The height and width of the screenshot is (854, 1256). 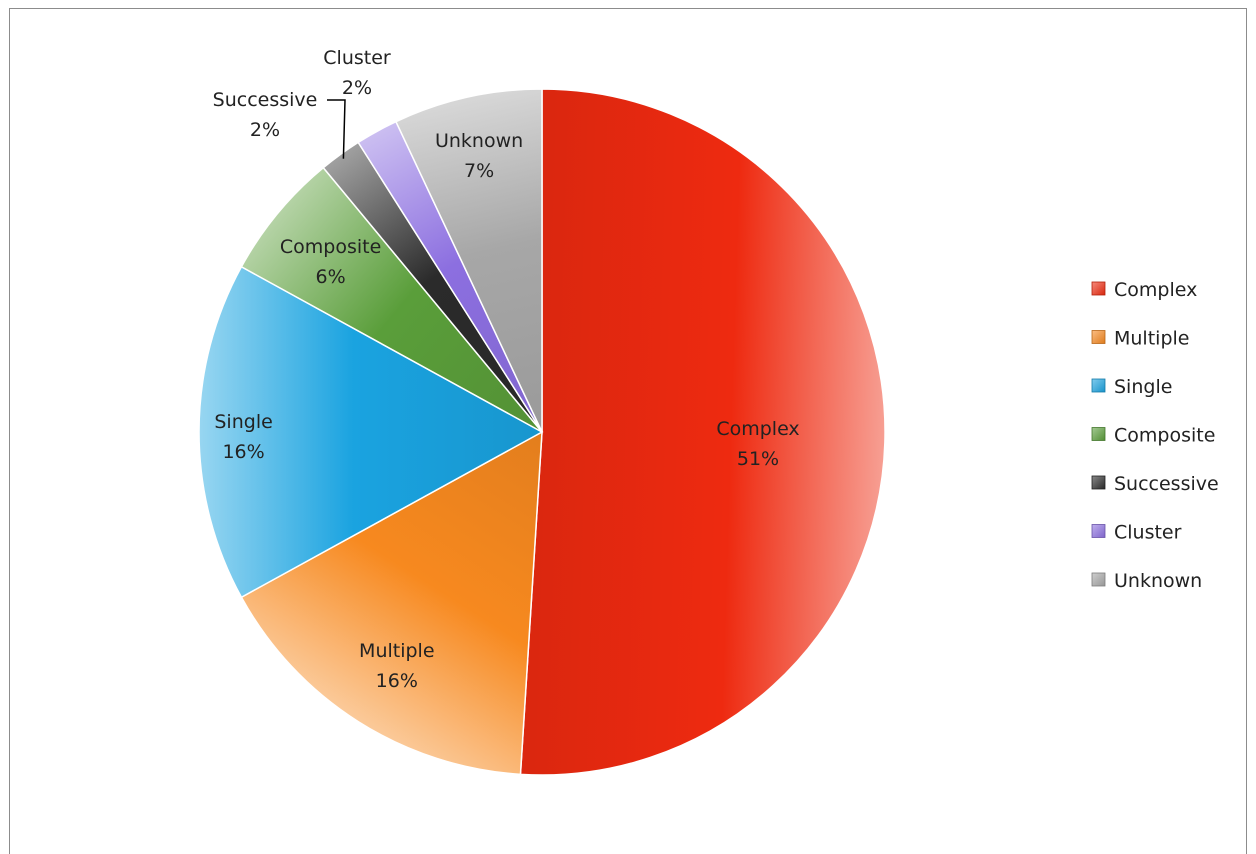 What do you see at coordinates (1098, 482) in the screenshot?
I see `legend-swatch-successive` at bounding box center [1098, 482].